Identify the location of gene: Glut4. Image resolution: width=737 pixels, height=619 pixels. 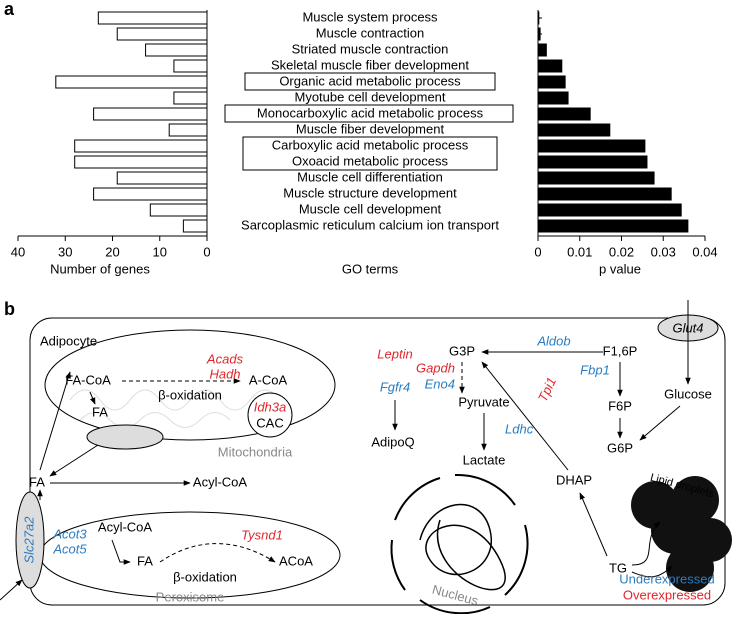
(687, 327).